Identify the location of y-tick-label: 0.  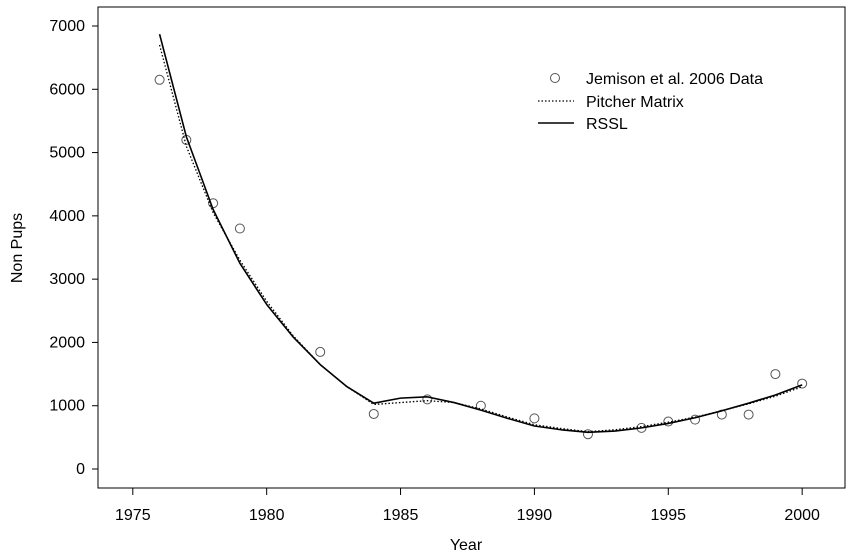
(80, 469).